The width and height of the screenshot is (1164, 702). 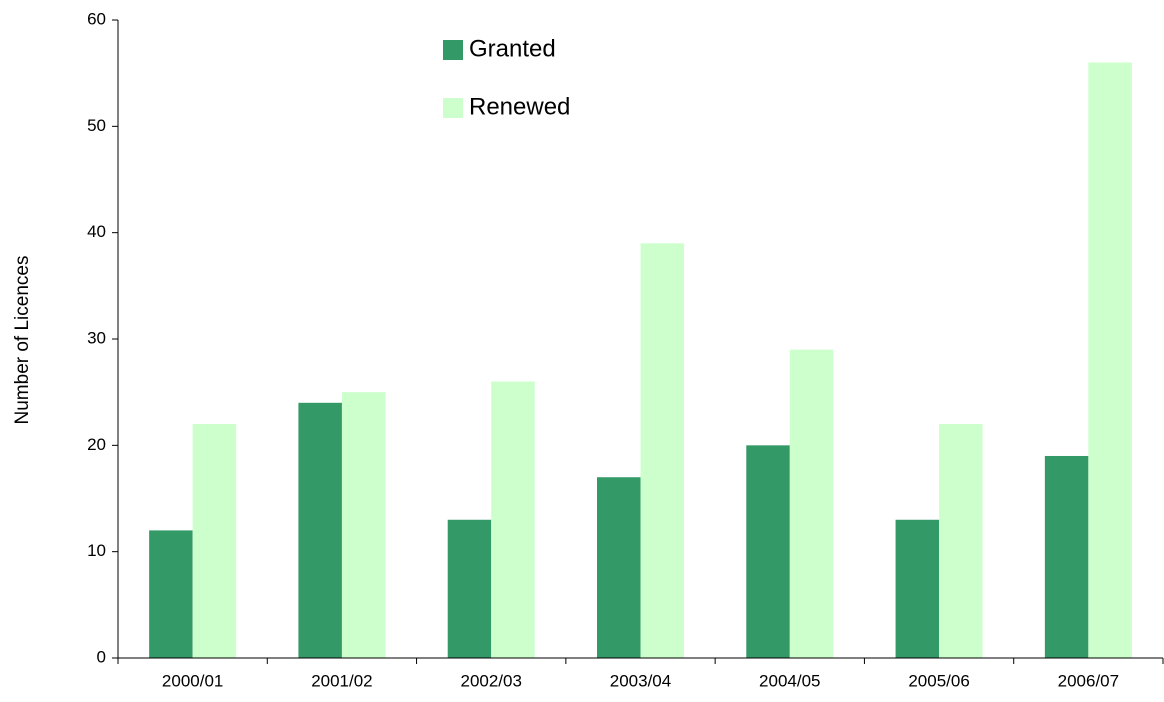 What do you see at coordinates (96, 444) in the screenshot?
I see `y-tick-label: 20` at bounding box center [96, 444].